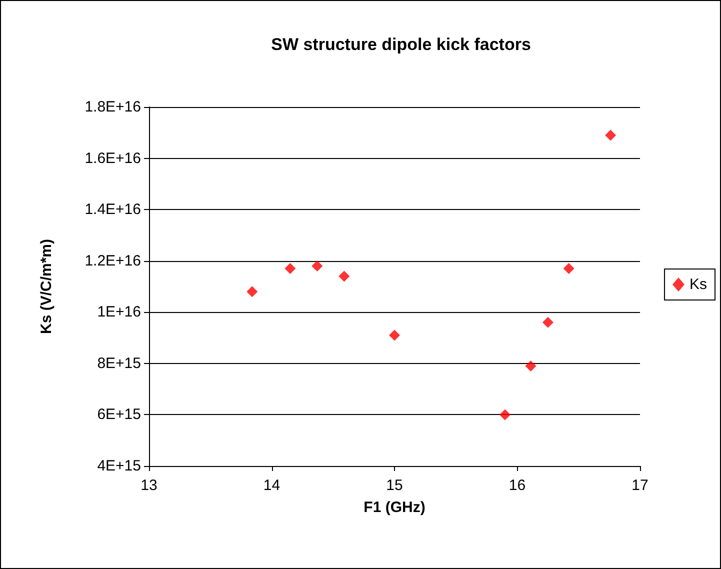  What do you see at coordinates (395, 507) in the screenshot?
I see `x-axis-title: F1 (GHz)` at bounding box center [395, 507].